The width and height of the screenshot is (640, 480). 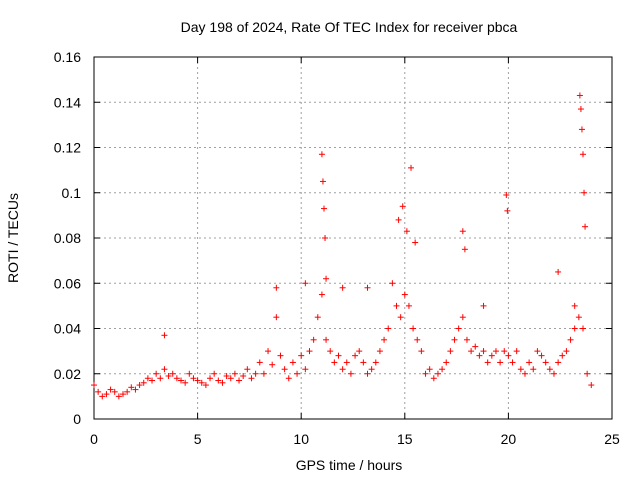 What do you see at coordinates (509, 439) in the screenshot?
I see `x-tick-label: 20` at bounding box center [509, 439].